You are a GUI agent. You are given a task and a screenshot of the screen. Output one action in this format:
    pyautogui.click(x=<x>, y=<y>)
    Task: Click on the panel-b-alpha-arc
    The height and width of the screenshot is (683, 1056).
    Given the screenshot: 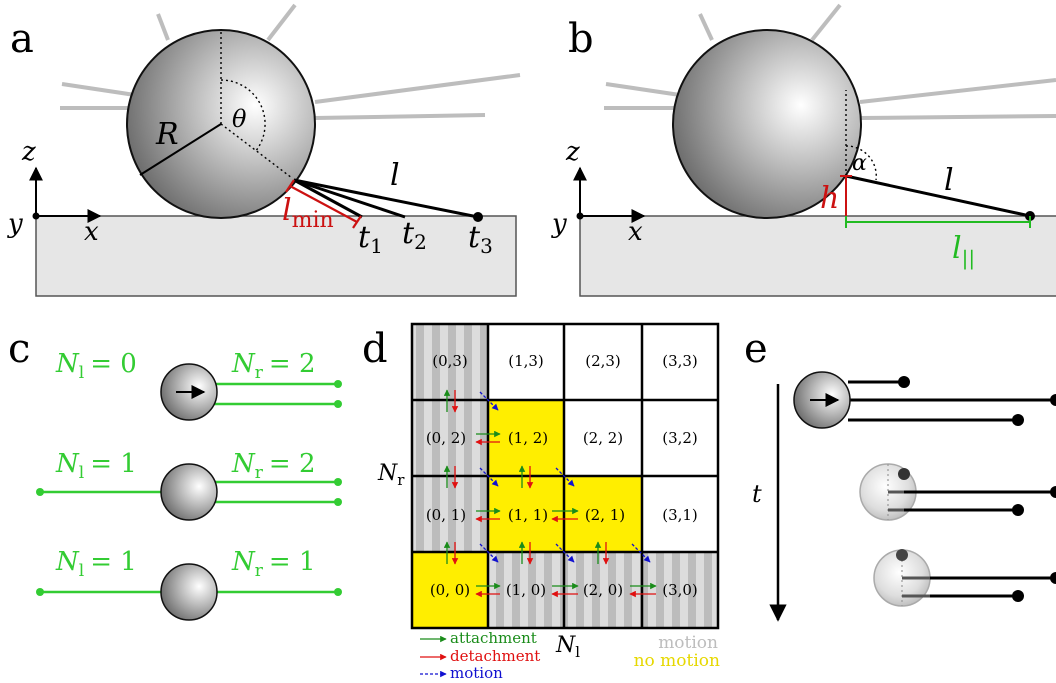 What is the action you would take?
    pyautogui.click(x=861, y=163)
    